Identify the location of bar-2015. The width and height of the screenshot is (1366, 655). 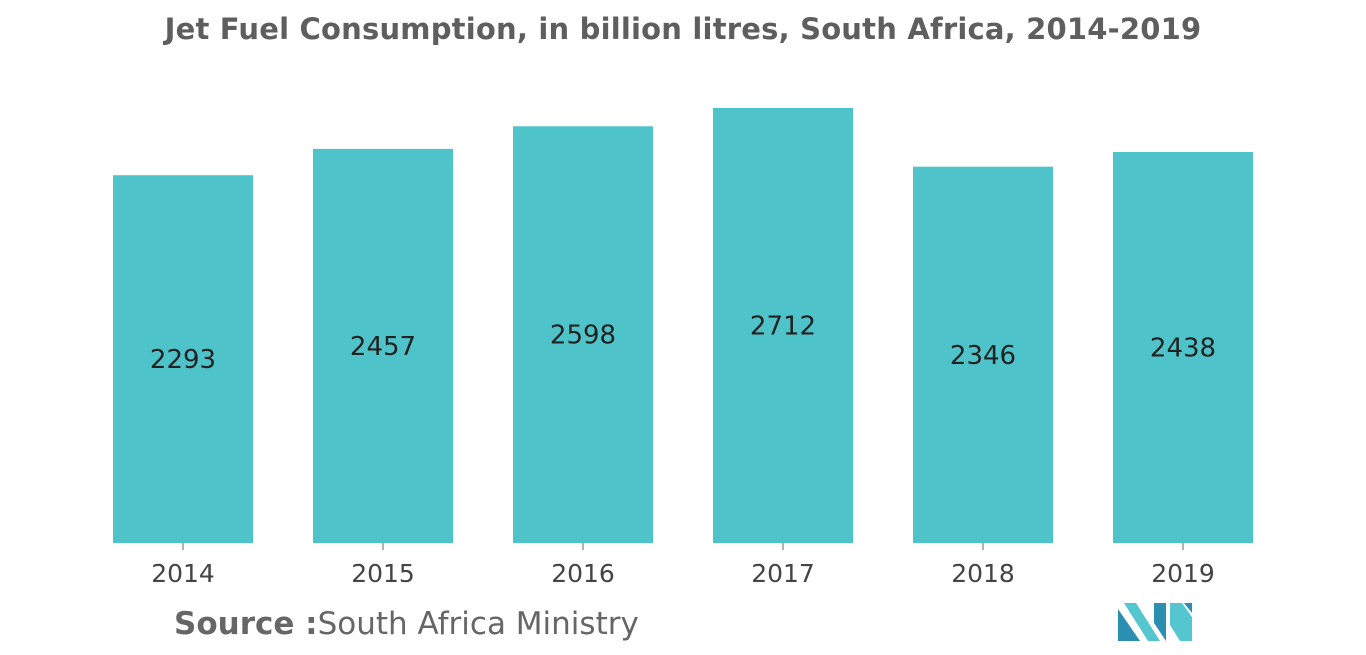
(383, 345).